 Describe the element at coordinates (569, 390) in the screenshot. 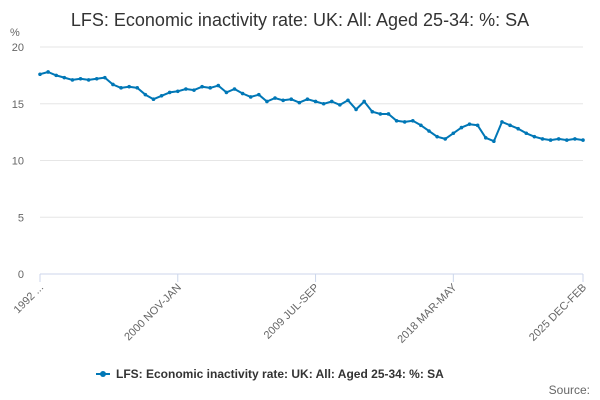

I see `source-label: Source:` at that location.